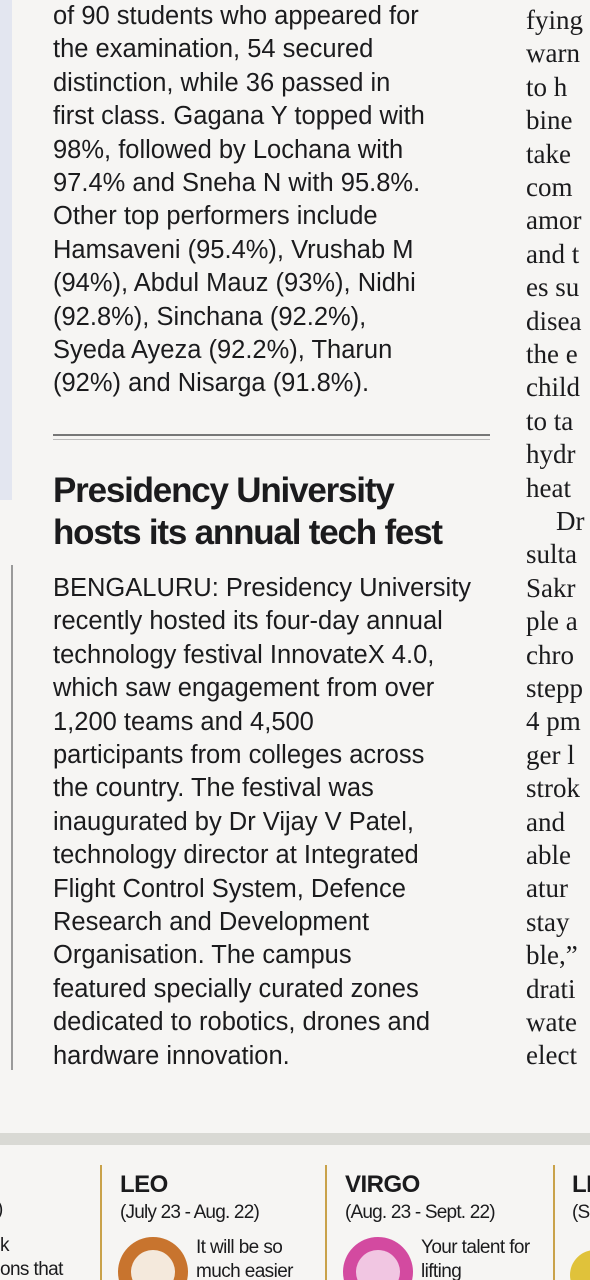  I want to click on side-line: child, so click(553, 387).